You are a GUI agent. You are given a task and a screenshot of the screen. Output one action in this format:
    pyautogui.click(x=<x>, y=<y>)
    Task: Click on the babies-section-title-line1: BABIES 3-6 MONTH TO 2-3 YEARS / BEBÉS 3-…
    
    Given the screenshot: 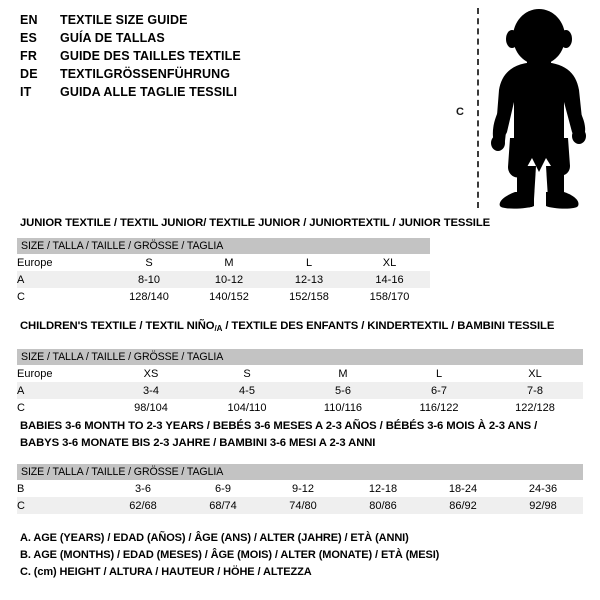 What is the action you would take?
    pyautogui.click(x=279, y=426)
    